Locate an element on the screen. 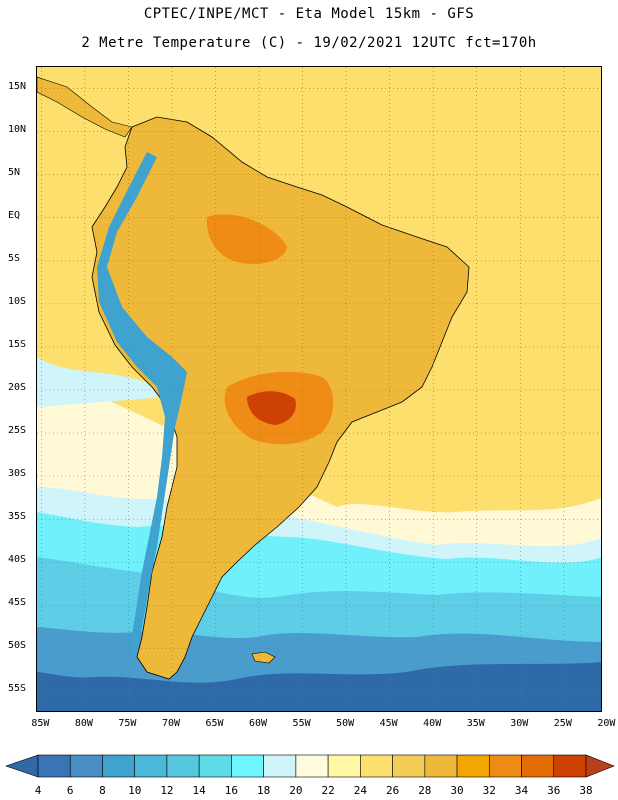 This screenshot has height=800, width=618. longitude-label: 40W is located at coordinates (432, 723).